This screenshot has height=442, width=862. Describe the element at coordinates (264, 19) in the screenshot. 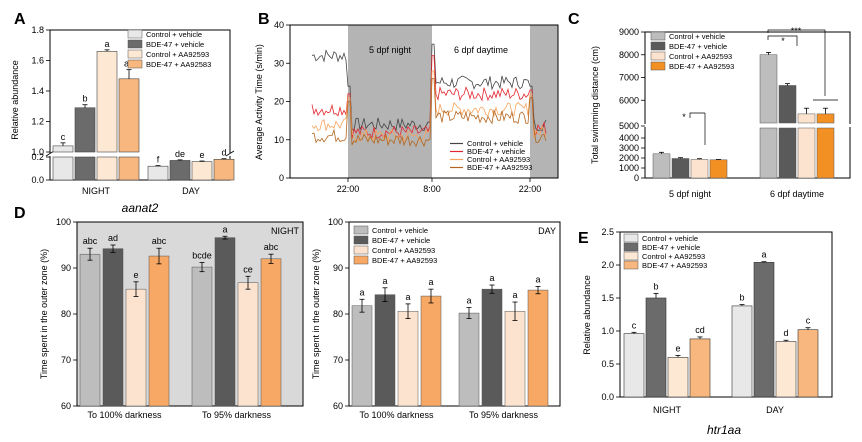

I see `panel-b-letter: B` at that location.